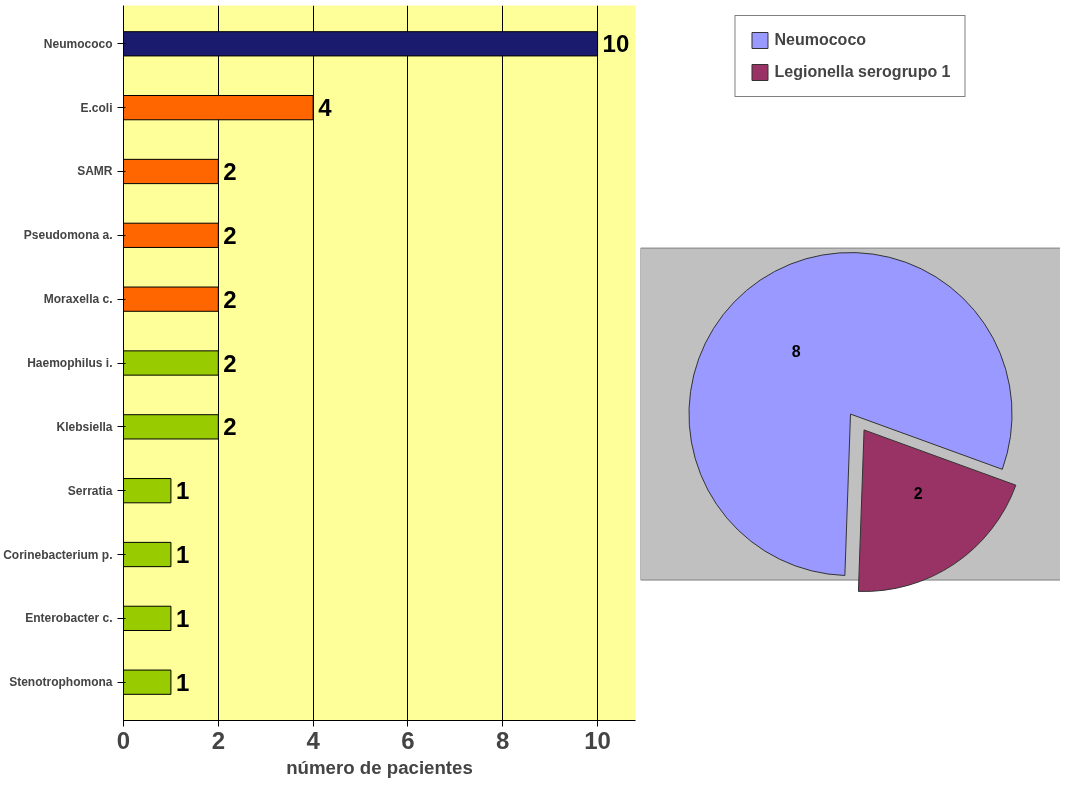  Describe the element at coordinates (96, 107) in the screenshot. I see `y-tick-label: E.coli` at that location.